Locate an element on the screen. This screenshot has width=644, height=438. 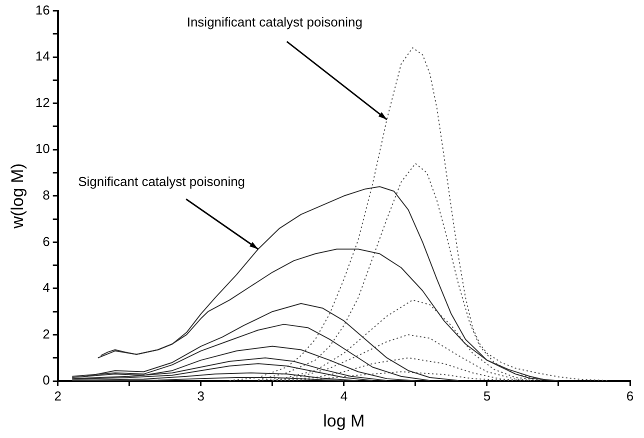
y-tick-label: 16 is located at coordinates (42, 10).